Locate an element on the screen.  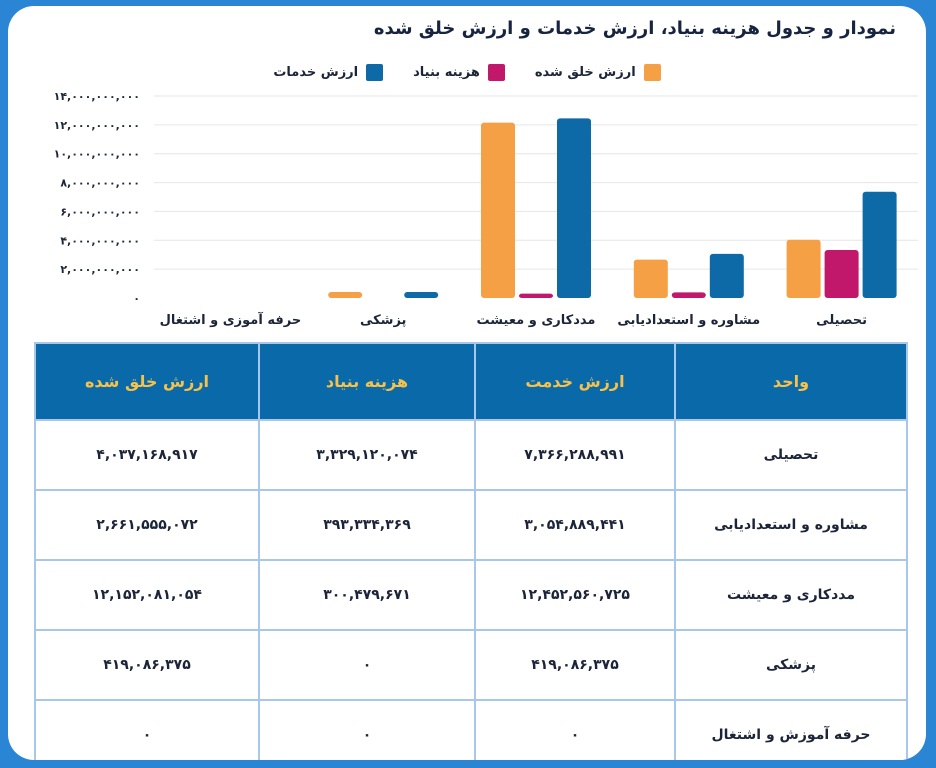
x-tick-label: حرفه آموزی و اشتغال is located at coordinates (231, 319).